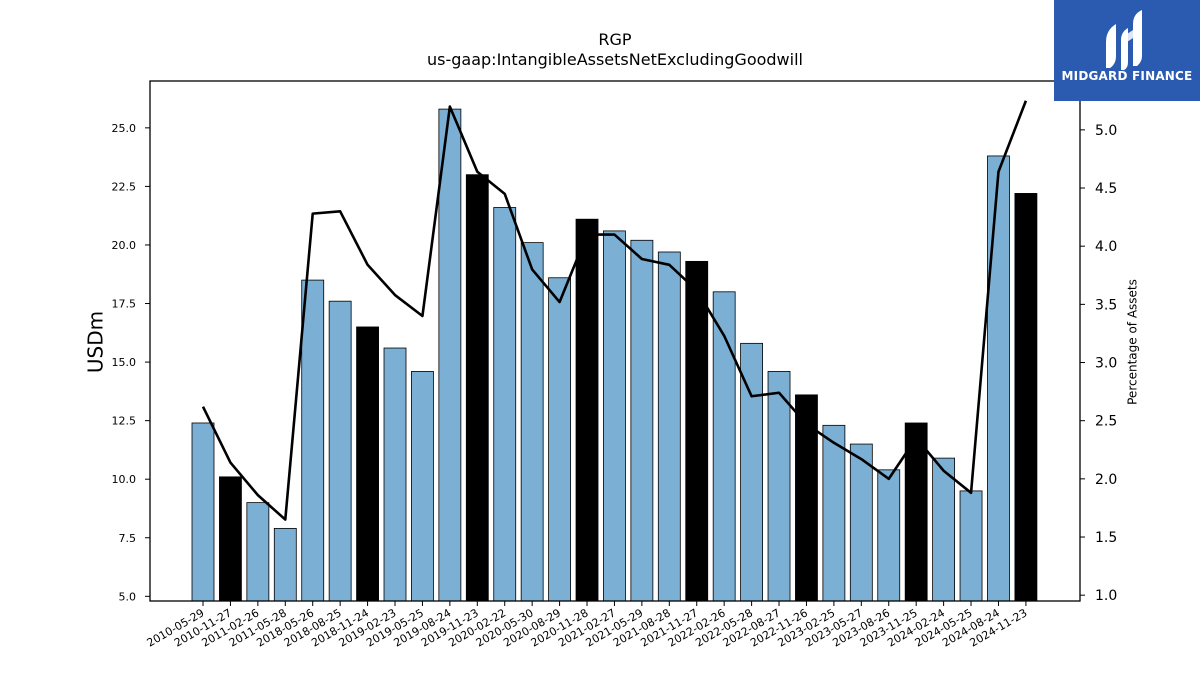 The width and height of the screenshot is (1200, 675). What do you see at coordinates (128, 538) in the screenshot?
I see `y-tick-label: 7.5` at bounding box center [128, 538].